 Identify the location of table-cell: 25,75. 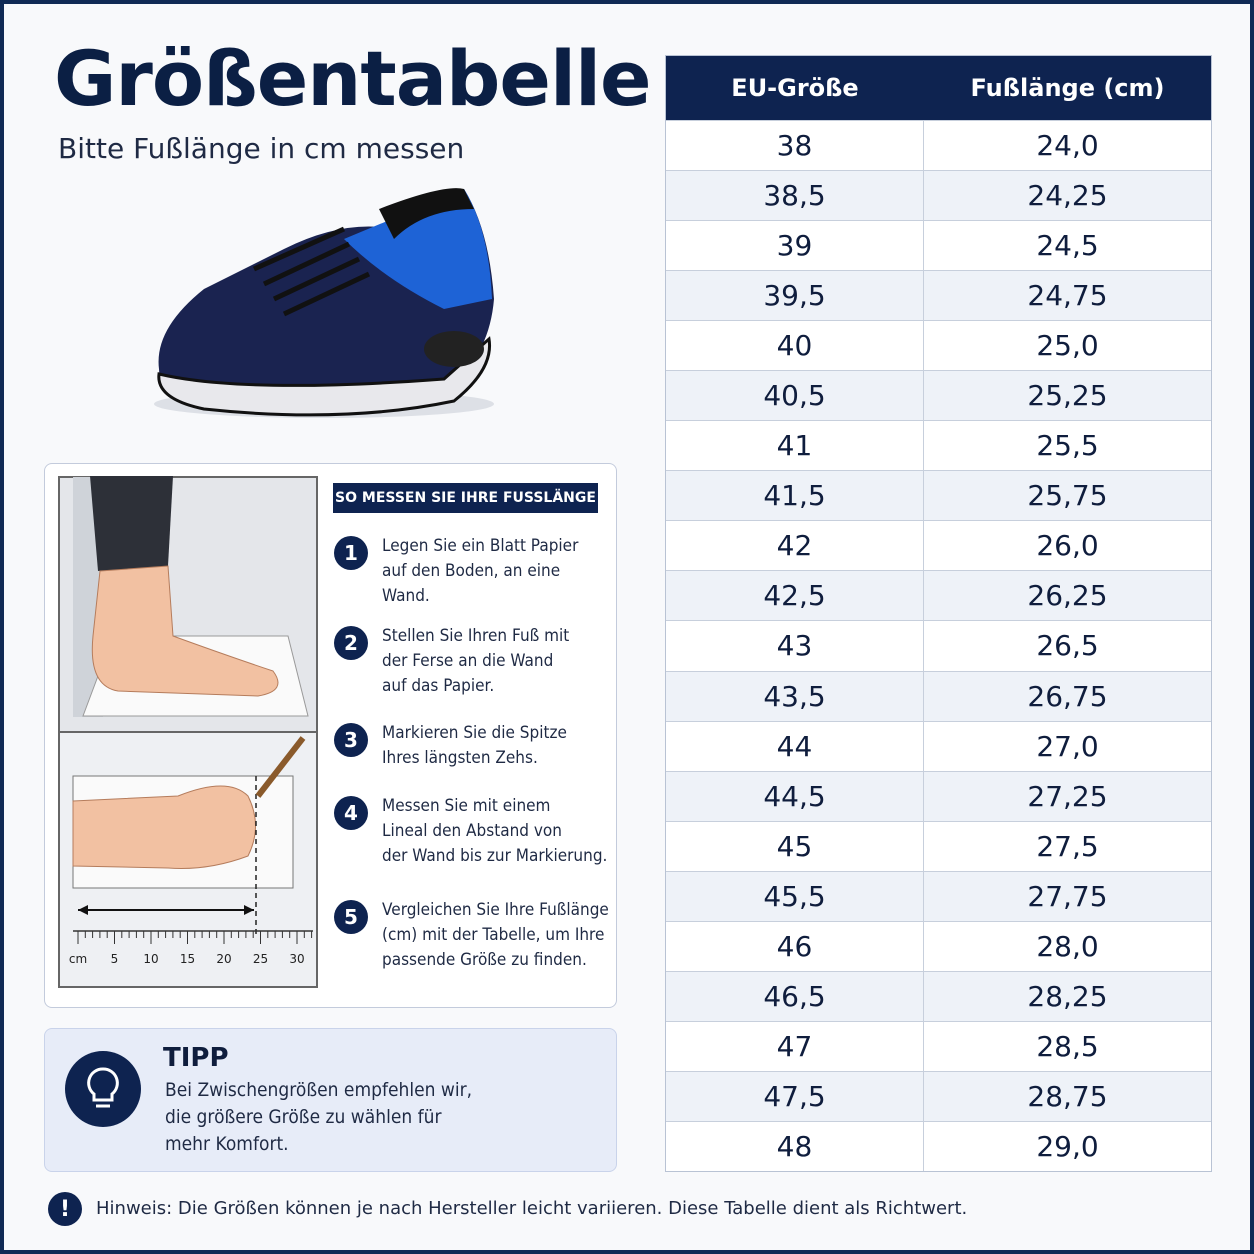
(1067, 495).